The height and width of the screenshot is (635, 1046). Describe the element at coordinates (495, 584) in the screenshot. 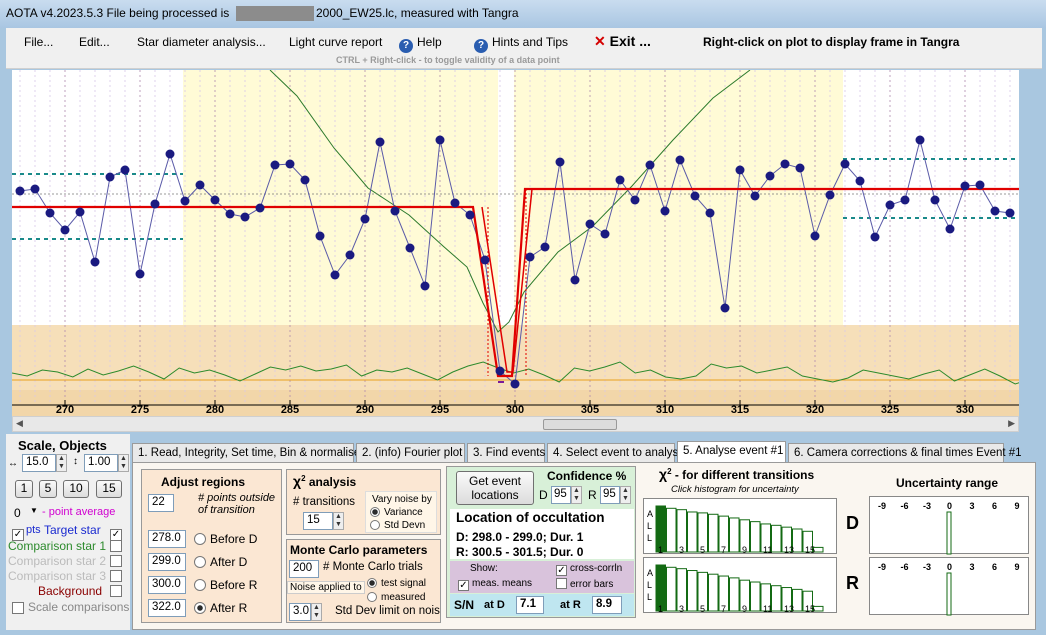

I see `meas-means-checkbox: ✓ meas. means` at that location.